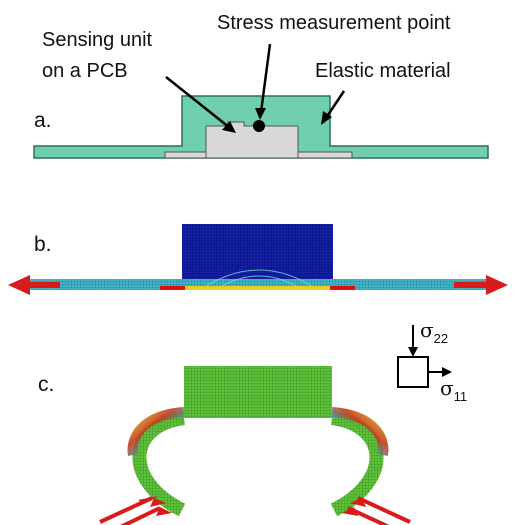  What do you see at coordinates (43, 244) in the screenshot?
I see `panel-label-b: b.` at bounding box center [43, 244].